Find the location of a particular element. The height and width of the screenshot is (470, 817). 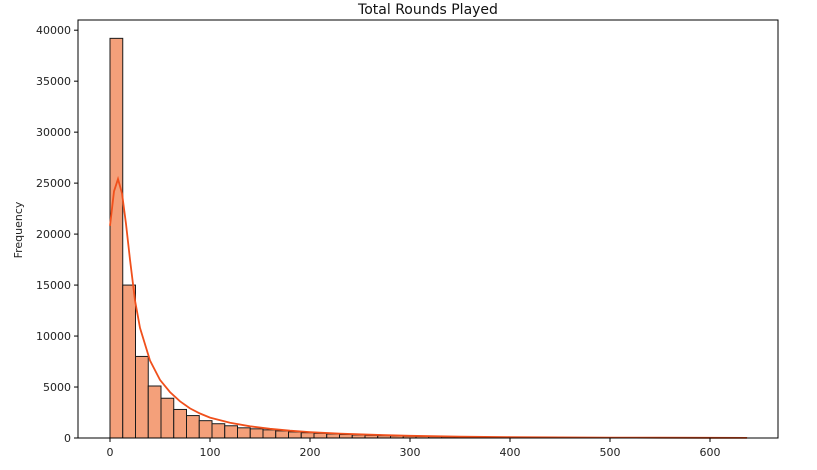

x-tick-label: 200 is located at coordinates (310, 452).